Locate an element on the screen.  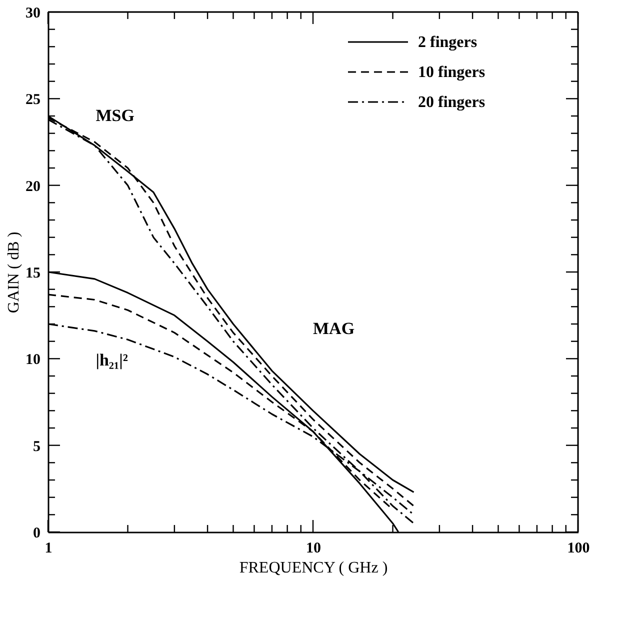
y-axis-title: GAIN ( dB ) is located at coordinates (14, 273).